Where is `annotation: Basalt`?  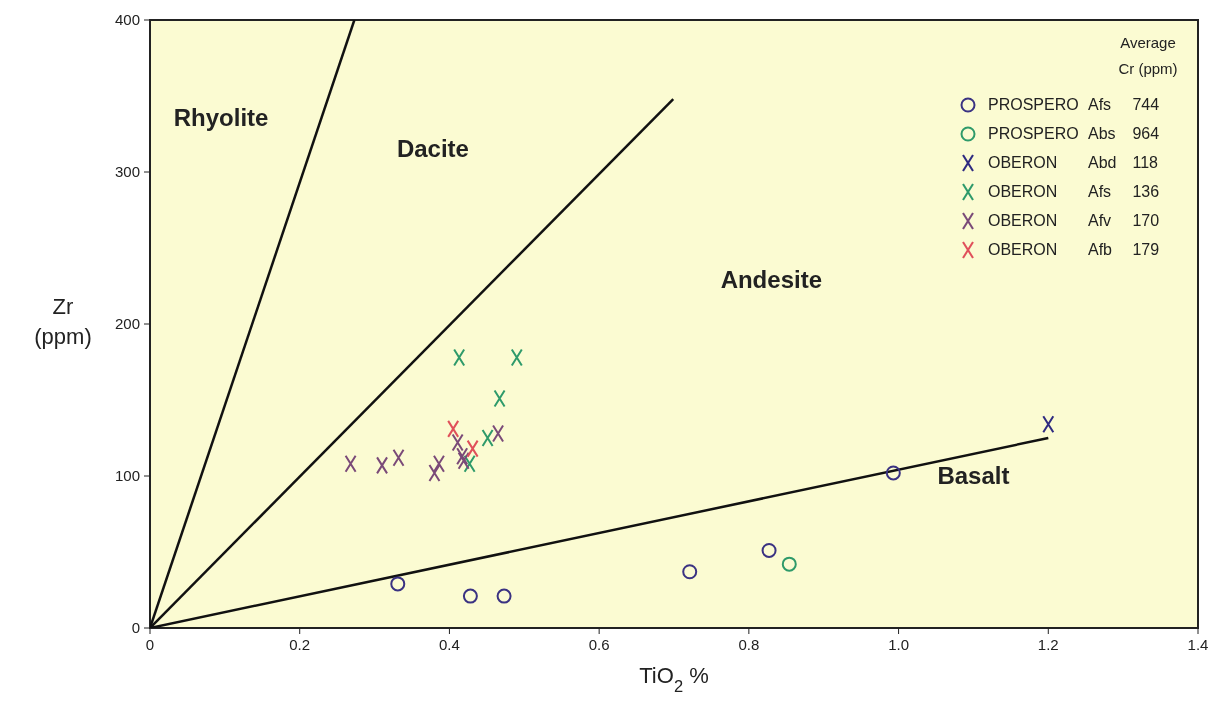
annotation: Basalt is located at coordinates (973, 475).